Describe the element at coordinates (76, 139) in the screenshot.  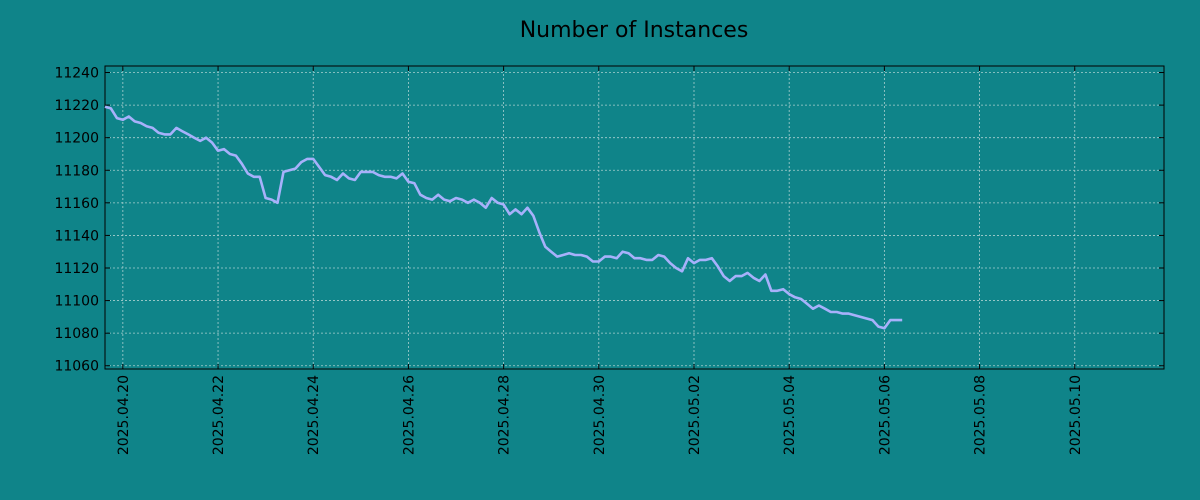
I see `y-tick-label: 11200` at that location.